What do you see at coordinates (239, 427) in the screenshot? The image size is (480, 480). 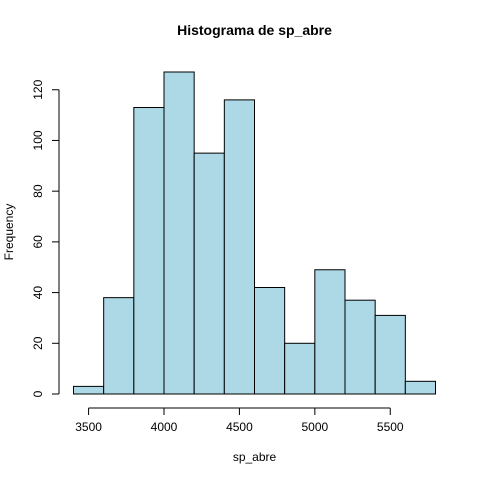 I see `x-tick-label-2: 4500` at bounding box center [239, 427].